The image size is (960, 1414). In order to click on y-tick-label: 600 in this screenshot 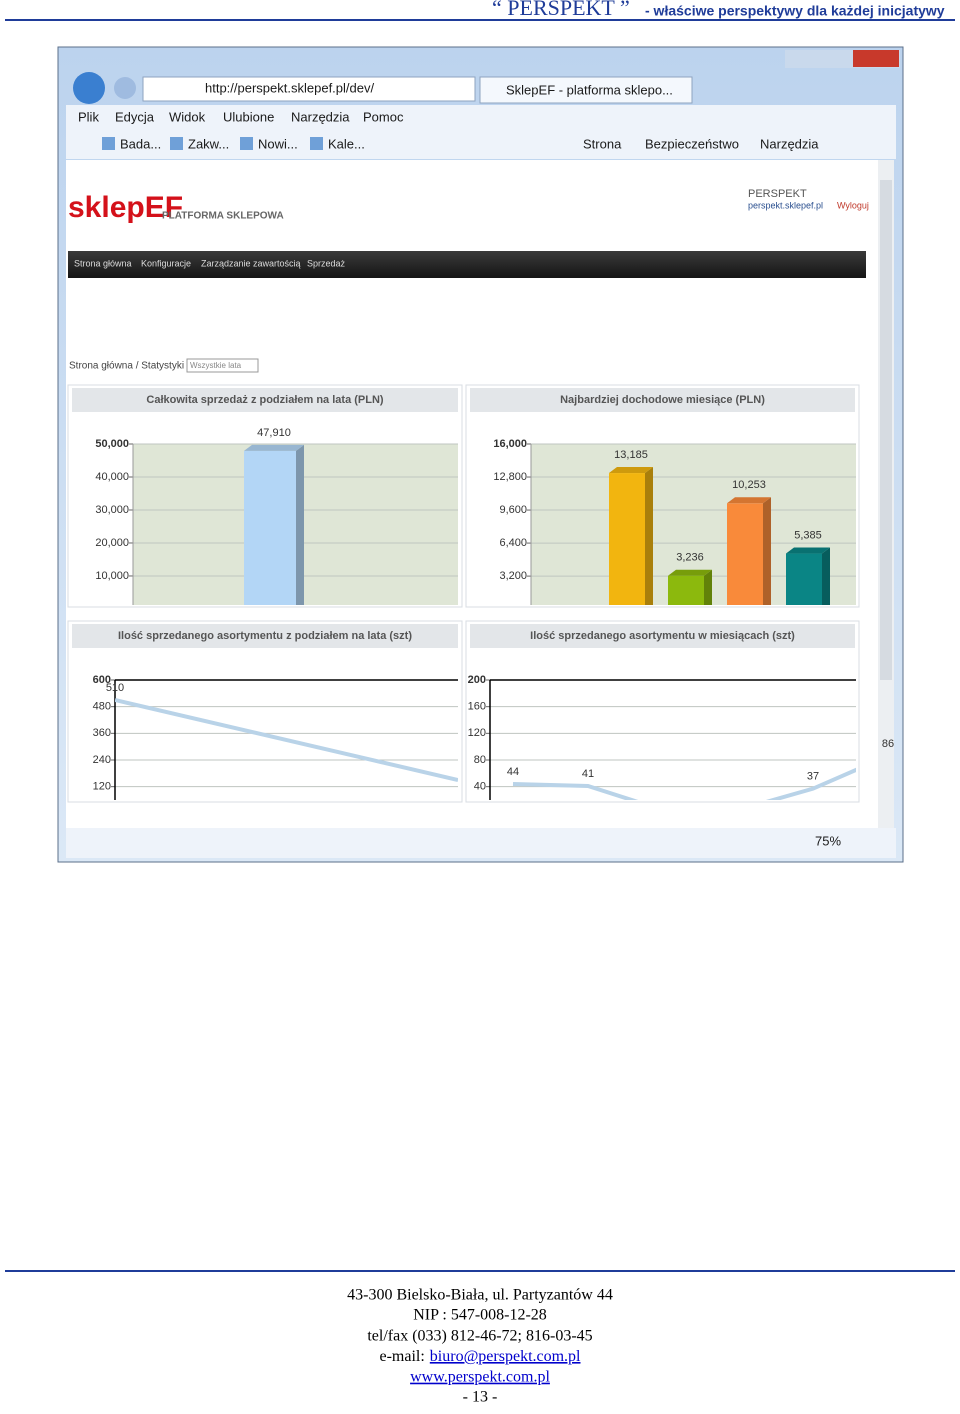, I will do `click(102, 680)`.